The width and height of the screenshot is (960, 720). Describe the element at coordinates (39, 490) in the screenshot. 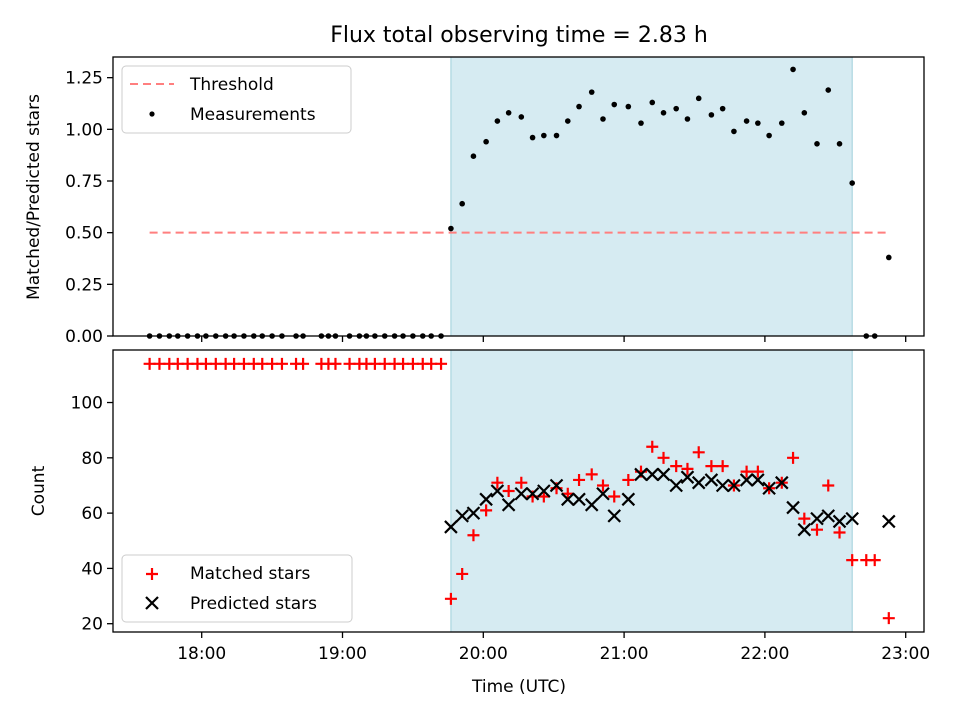

I see `bottom-y-axis-label: Count` at that location.